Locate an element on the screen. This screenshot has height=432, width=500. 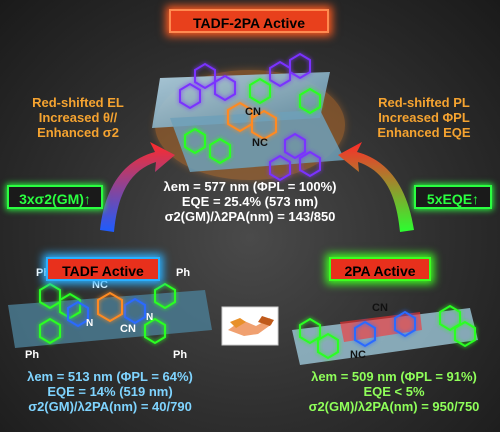
tadf-stat-3: σ2(GM)/λ2PA(nm) = 40/790 is located at coordinates (110, 406).